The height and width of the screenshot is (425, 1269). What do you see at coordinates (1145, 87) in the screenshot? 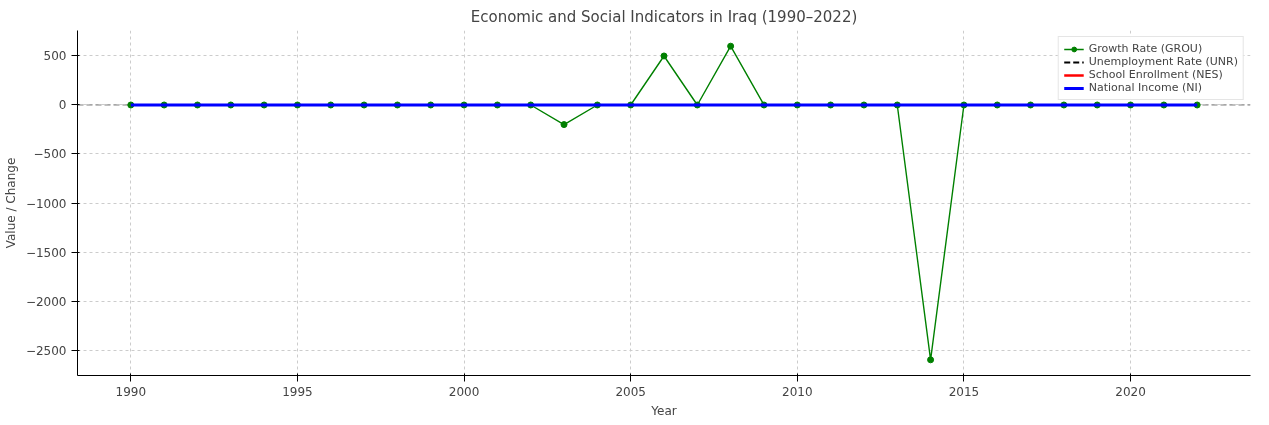
I see `legend-label: National Income (NI)` at bounding box center [1145, 87].